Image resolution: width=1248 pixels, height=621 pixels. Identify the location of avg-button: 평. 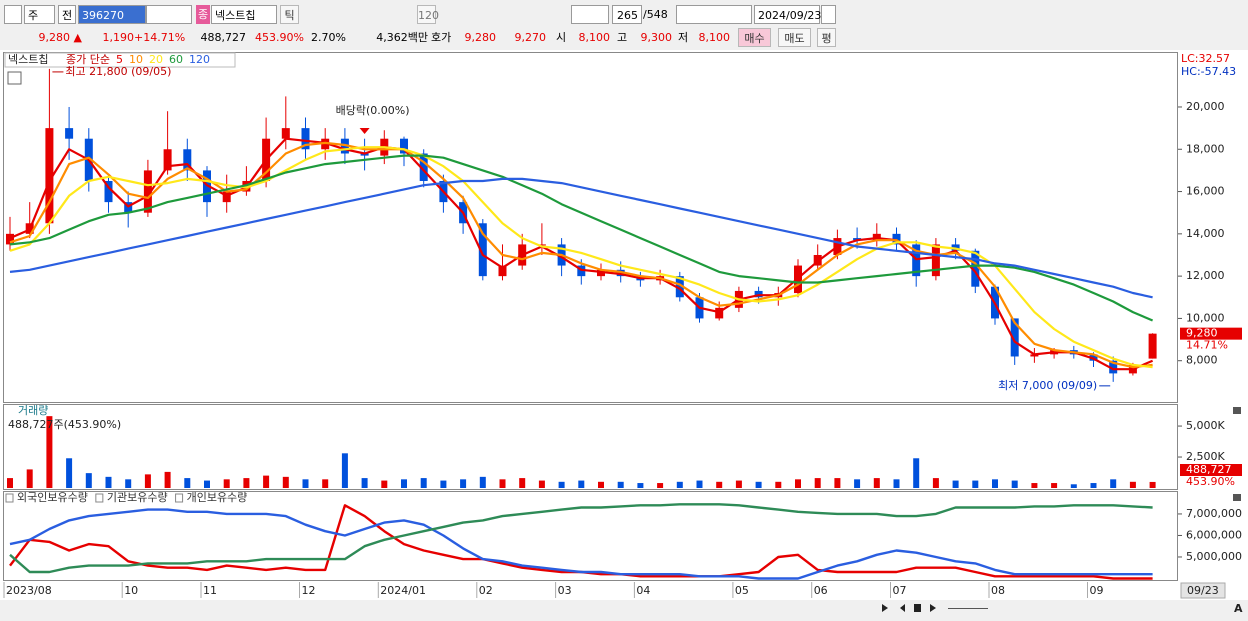
(826, 37).